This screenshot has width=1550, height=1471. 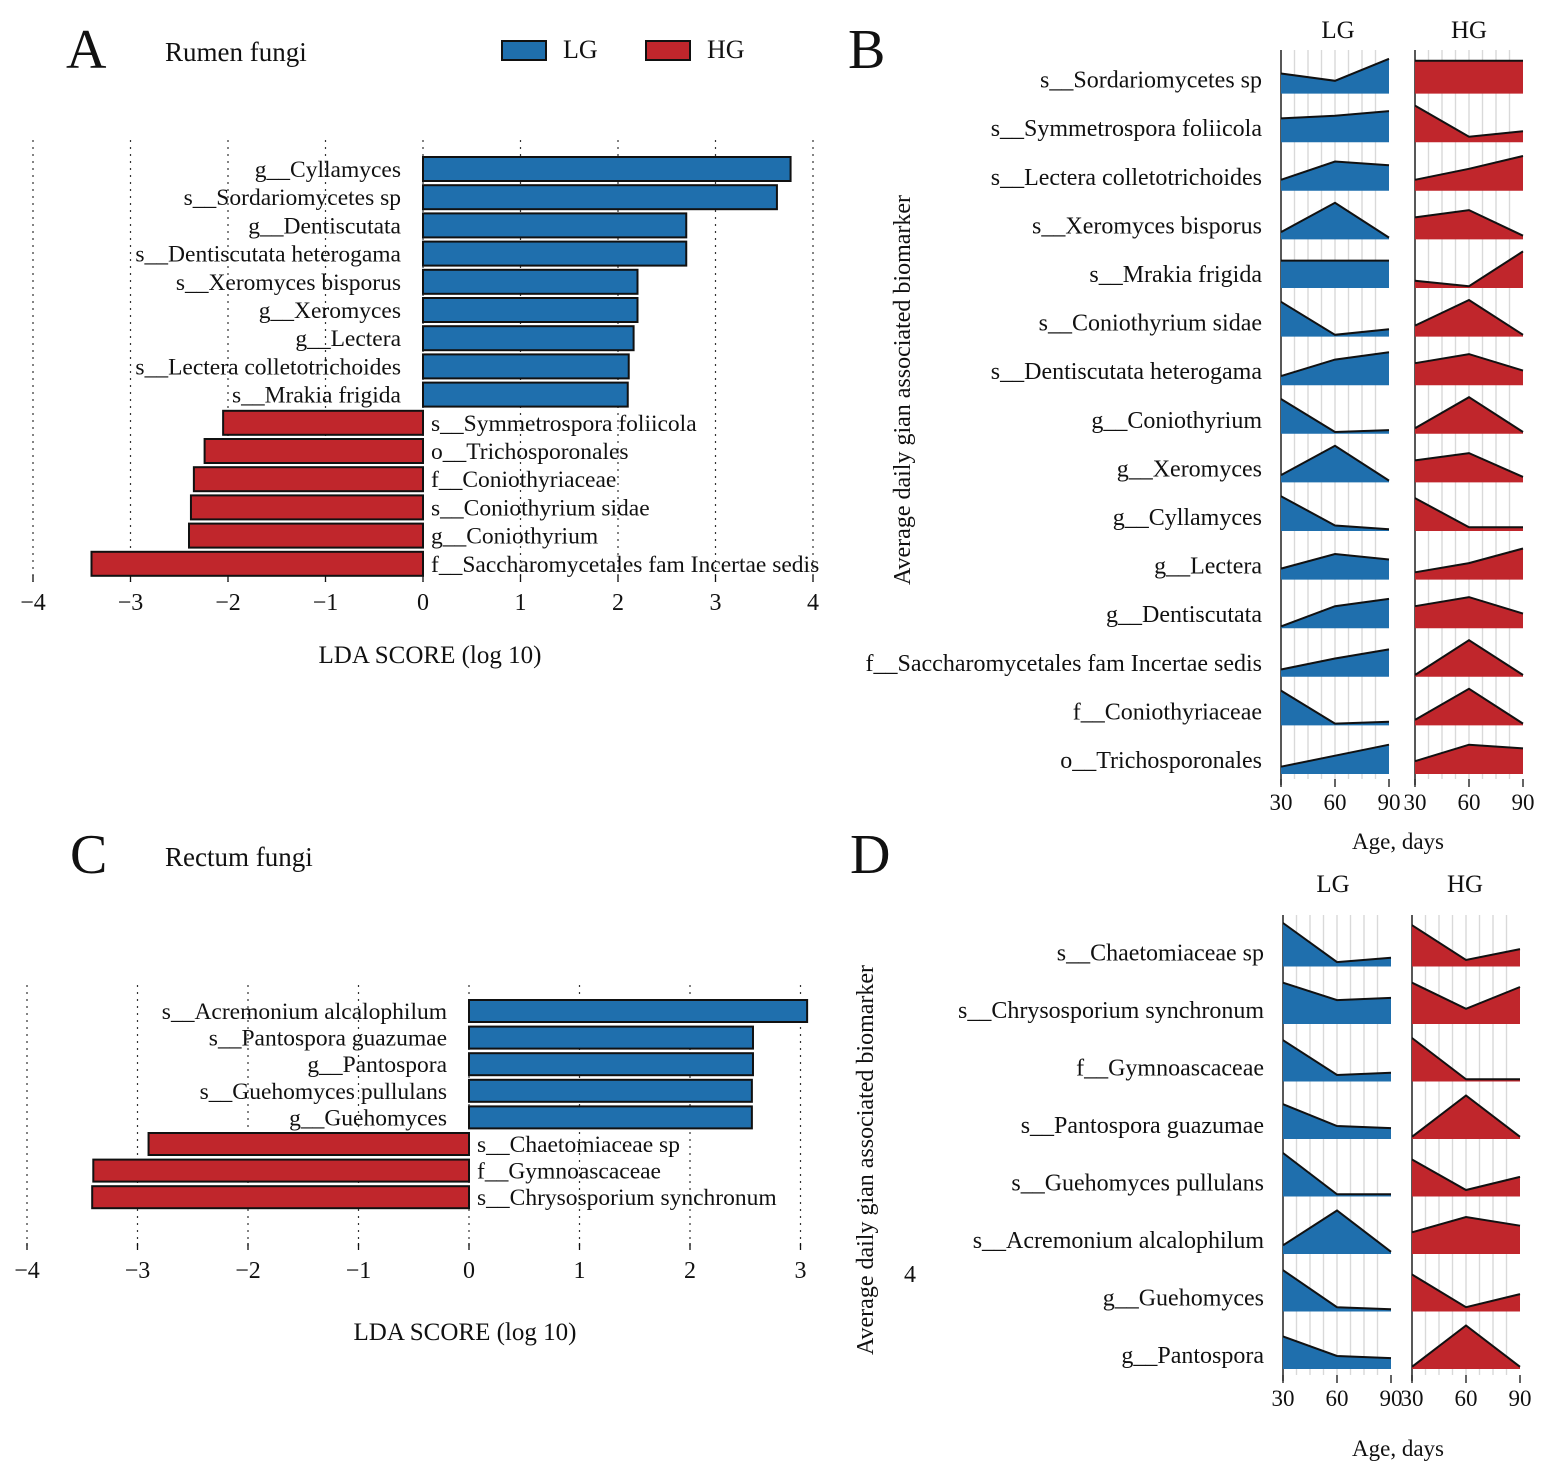 I want to click on bar-label: o__Trichosporonales, so click(x=530, y=452).